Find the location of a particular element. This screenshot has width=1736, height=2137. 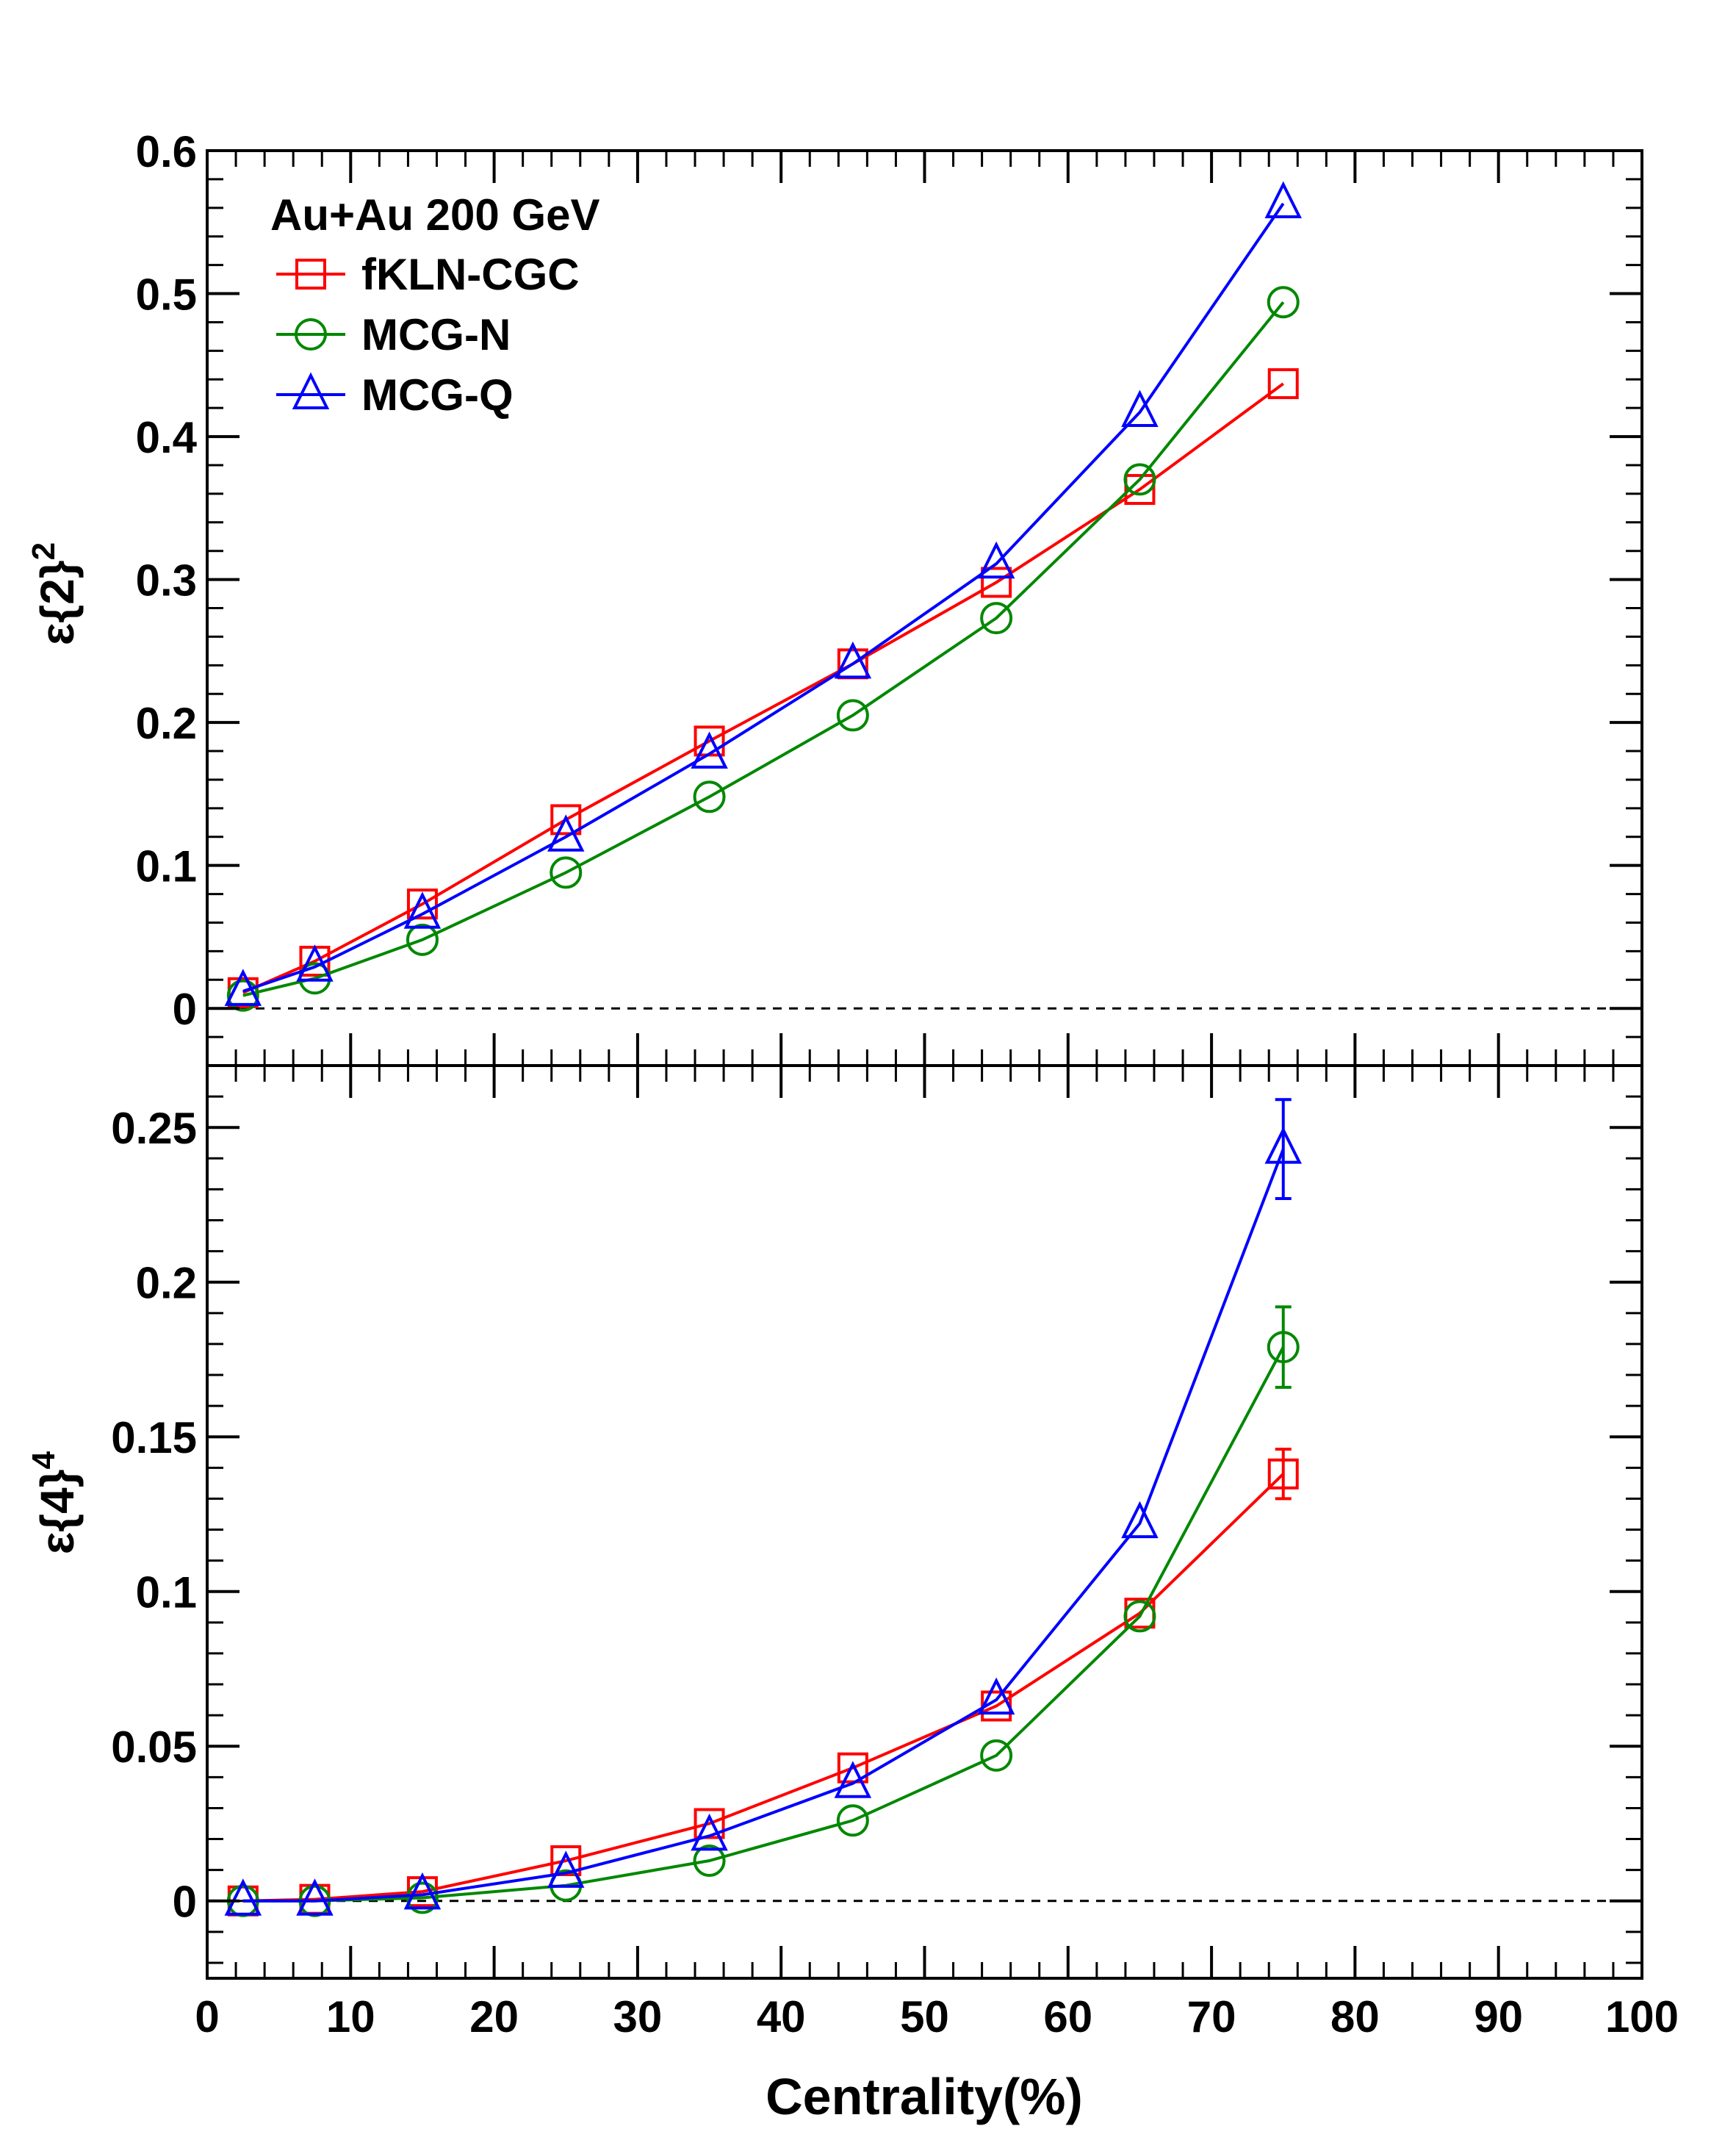

x-tick-label: 0 is located at coordinates (207, 2016).